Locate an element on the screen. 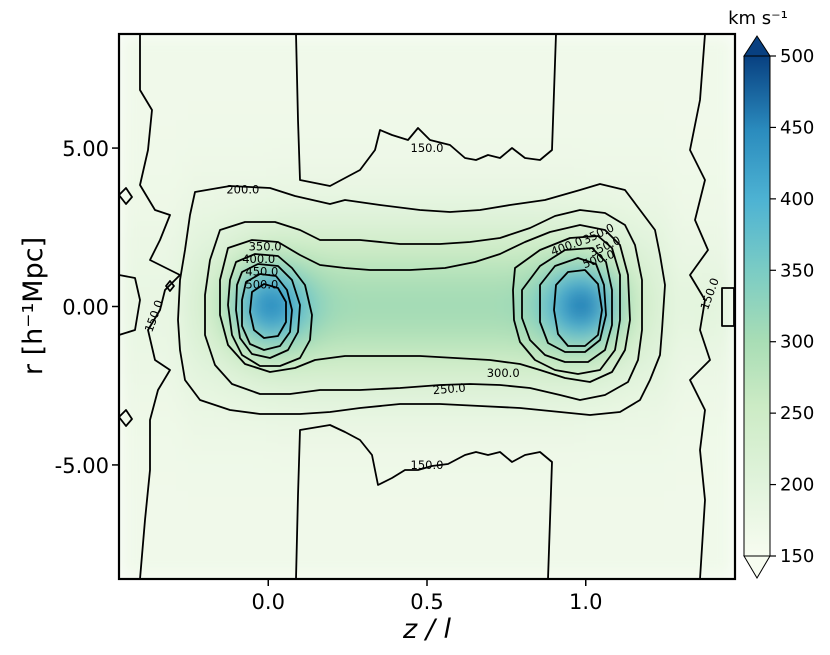 The image size is (830, 655). contour-150-left is located at coordinates (160, 306).